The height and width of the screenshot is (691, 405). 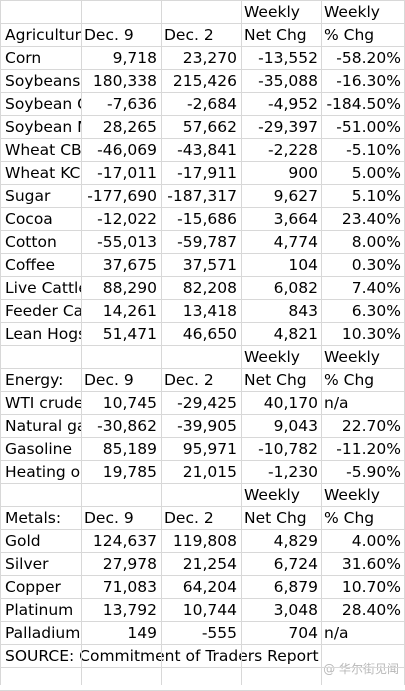 What do you see at coordinates (33, 518) in the screenshot?
I see `section-title: Metals:` at bounding box center [33, 518].